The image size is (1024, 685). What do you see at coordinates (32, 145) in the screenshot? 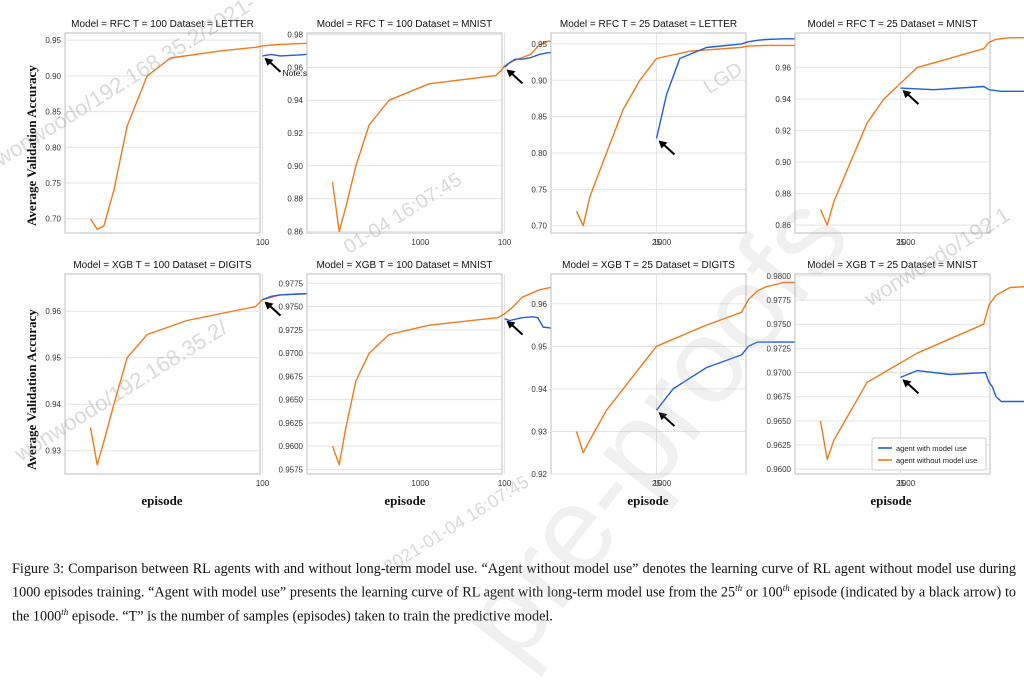
I see `y-axis-label-top: Average Validation Accuracy` at bounding box center [32, 145].